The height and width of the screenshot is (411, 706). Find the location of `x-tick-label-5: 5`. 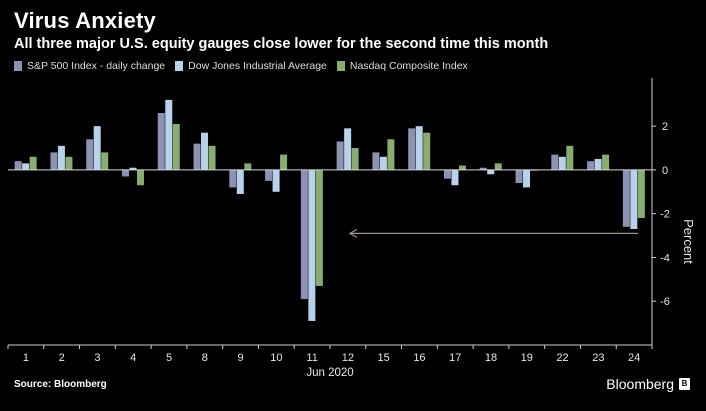

x-tick-label-5: 5 is located at coordinates (169, 358).